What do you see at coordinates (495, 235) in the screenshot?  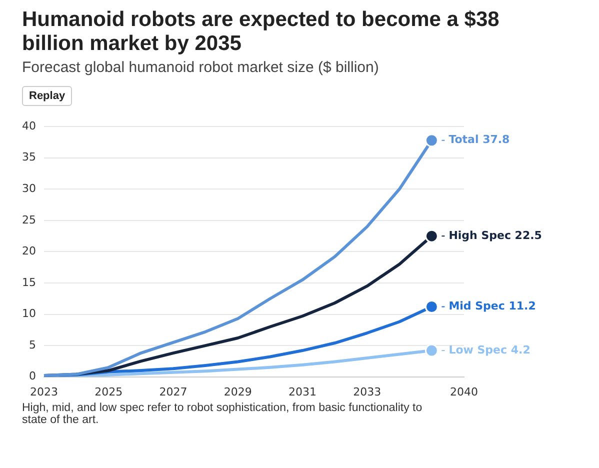 I see `text: High Spec 22.5` at bounding box center [495, 235].